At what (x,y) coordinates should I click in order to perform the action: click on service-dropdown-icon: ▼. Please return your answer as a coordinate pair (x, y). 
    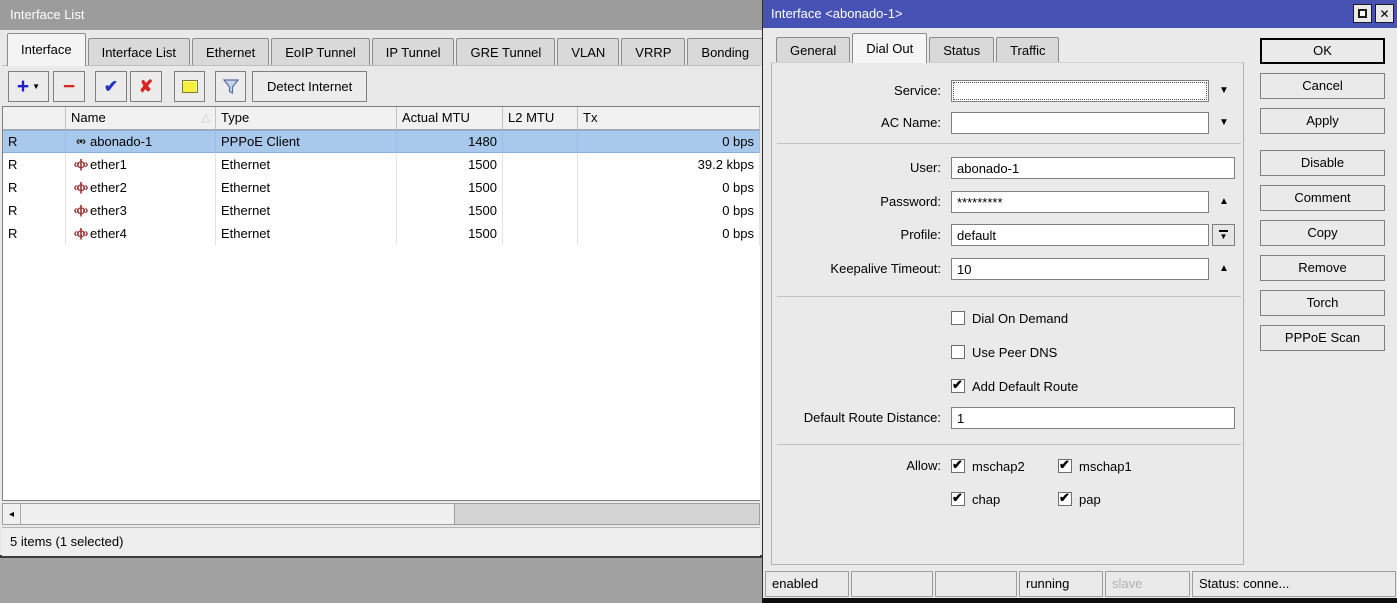
    Looking at the image, I should click on (1224, 90).